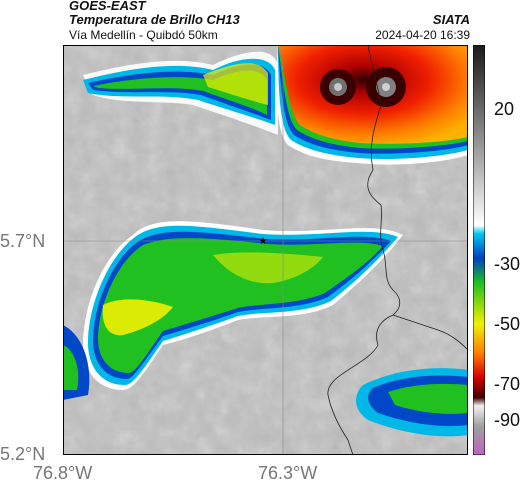 The width and height of the screenshot is (526, 491). What do you see at coordinates (23, 241) in the screenshot?
I see `lat-label-1: 5.7°N` at bounding box center [23, 241].